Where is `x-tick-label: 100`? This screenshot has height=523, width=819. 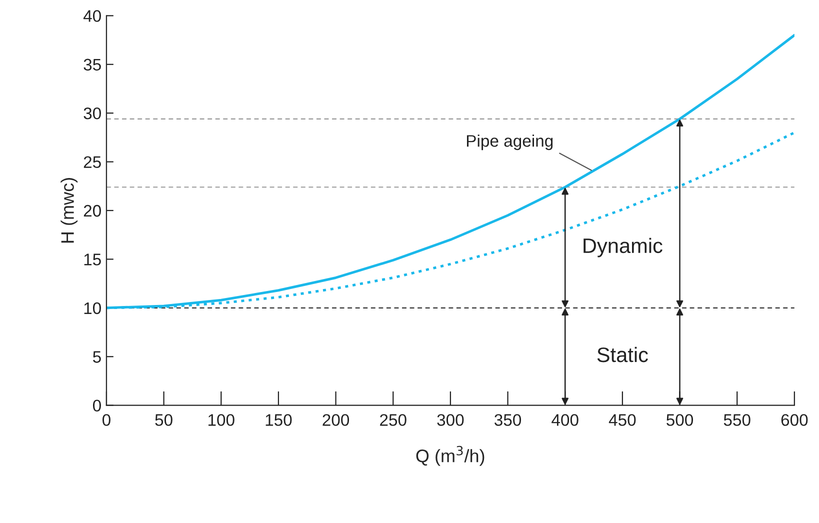 x-tick-label: 100 is located at coordinates (221, 420).